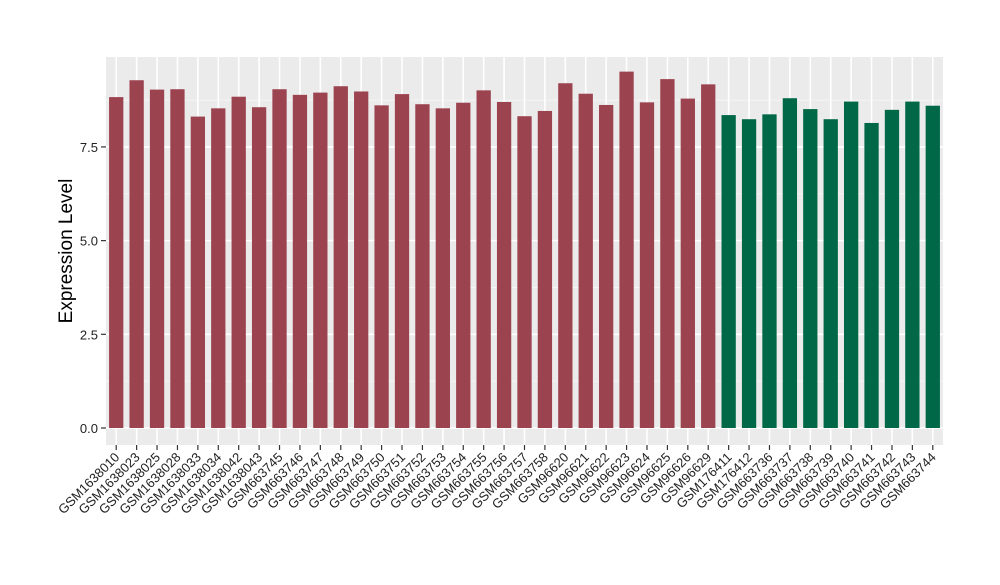  Describe the element at coordinates (89, 147) in the screenshot. I see `y-tick-label: 7.5` at that location.